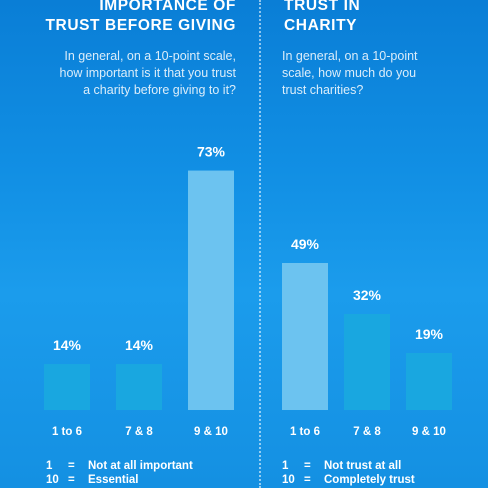 The width and height of the screenshot is (488, 488). I want to click on title-line-2: TRUST BEFORE GIVING, so click(140, 25).